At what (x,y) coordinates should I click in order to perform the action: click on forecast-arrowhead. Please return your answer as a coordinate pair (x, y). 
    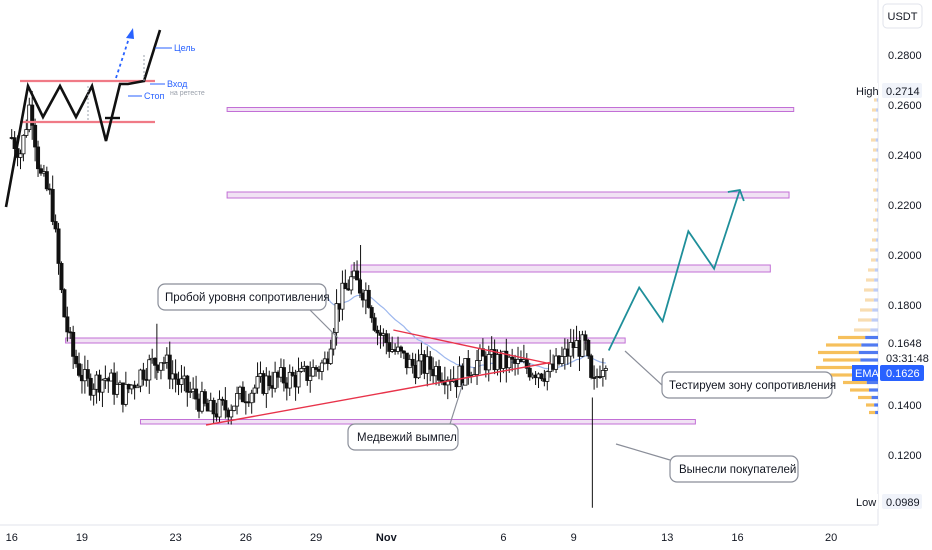
    Looking at the image, I should click on (736, 195).